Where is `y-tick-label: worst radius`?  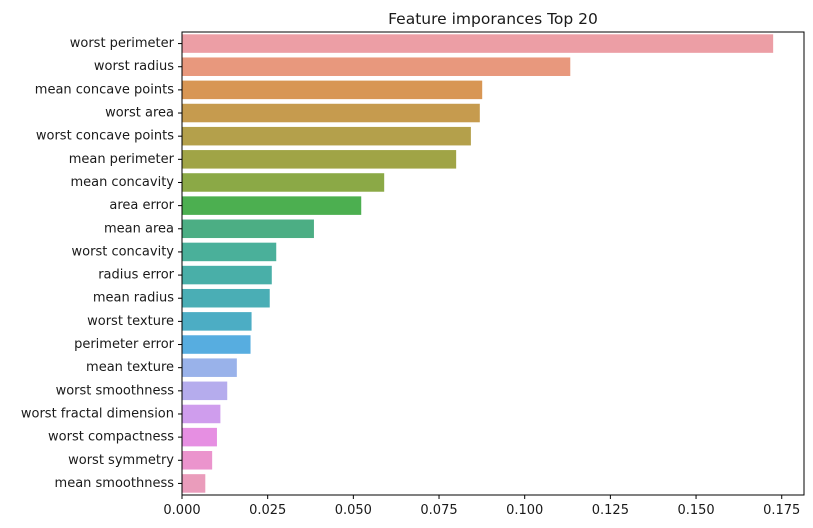
y-tick-label: worst radius is located at coordinates (134, 66).